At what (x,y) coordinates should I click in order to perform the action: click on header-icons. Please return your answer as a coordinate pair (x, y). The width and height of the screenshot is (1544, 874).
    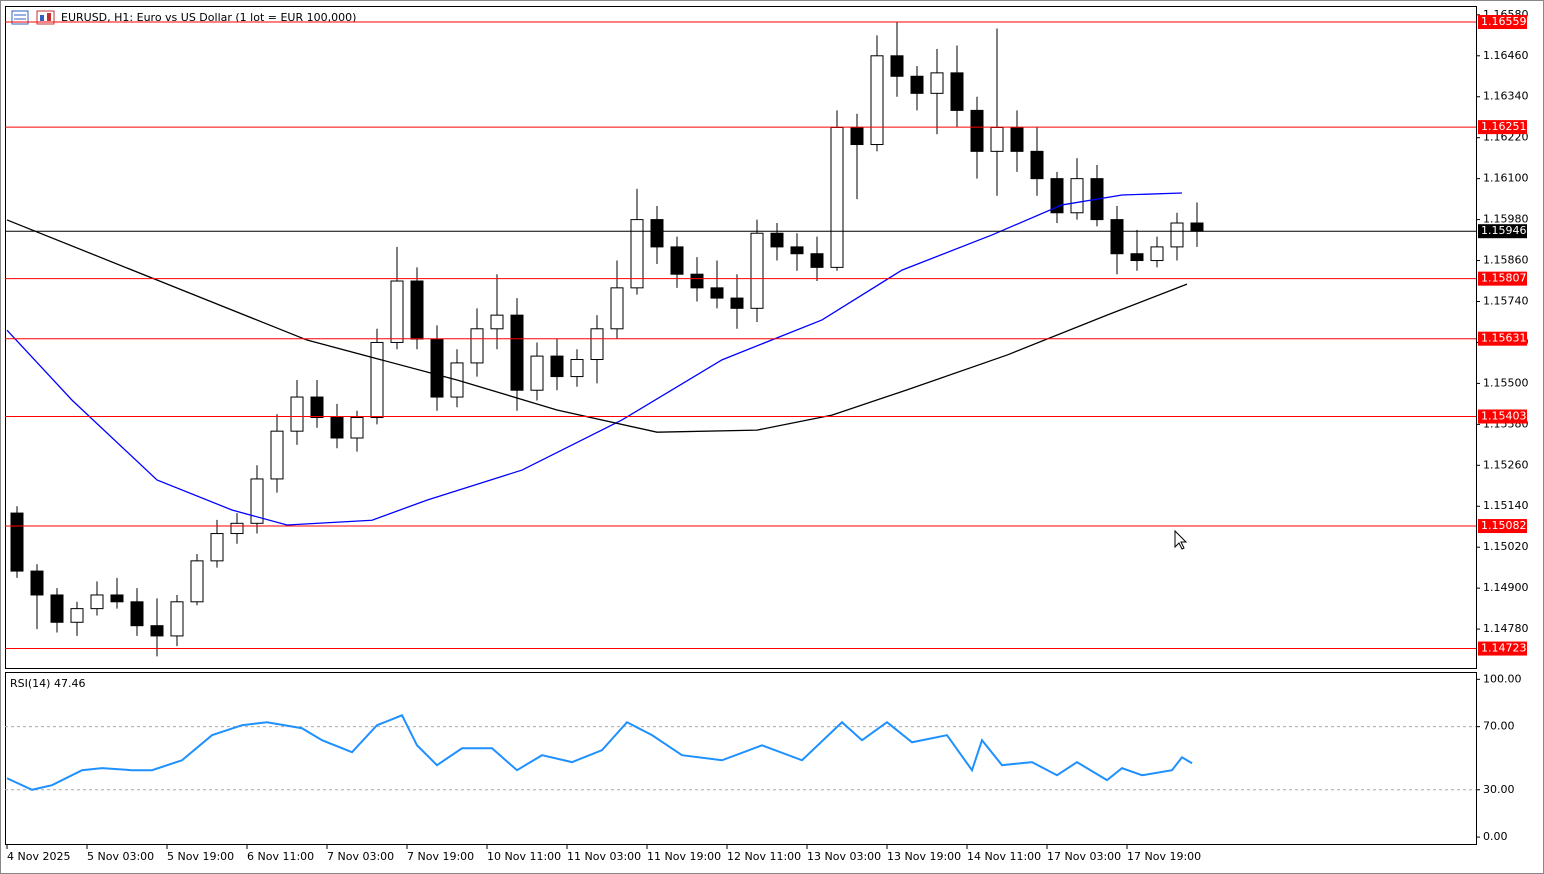
    Looking at the image, I should click on (33, 17).